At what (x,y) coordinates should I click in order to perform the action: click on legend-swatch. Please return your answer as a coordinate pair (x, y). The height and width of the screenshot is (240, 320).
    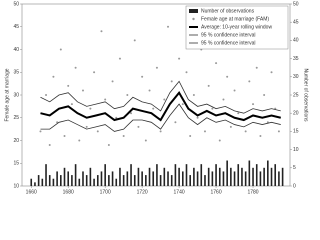
    Looking at the image, I should click on (193, 19).